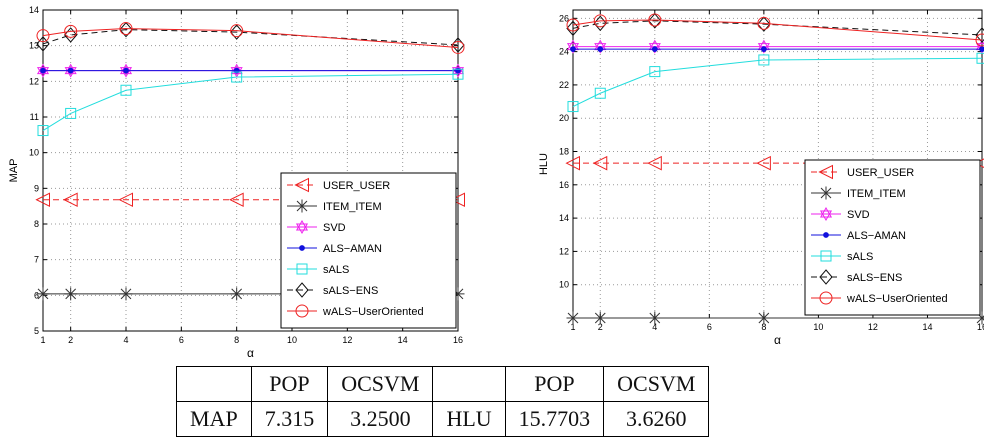 The image size is (984, 437). Describe the element at coordinates (125, 340) in the screenshot. I see `x-tick-label: 4` at that location.